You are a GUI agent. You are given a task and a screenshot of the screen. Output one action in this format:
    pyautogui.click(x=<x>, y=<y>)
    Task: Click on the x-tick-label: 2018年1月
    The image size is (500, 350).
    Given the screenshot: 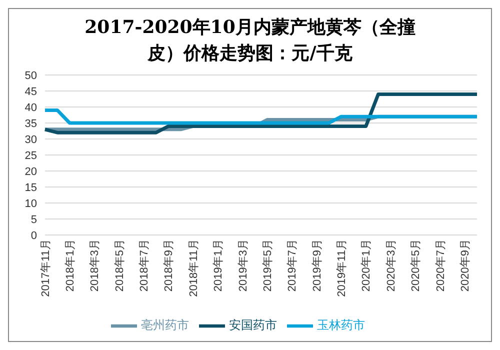 What is the action you would take?
    pyautogui.click(x=70, y=265)
    